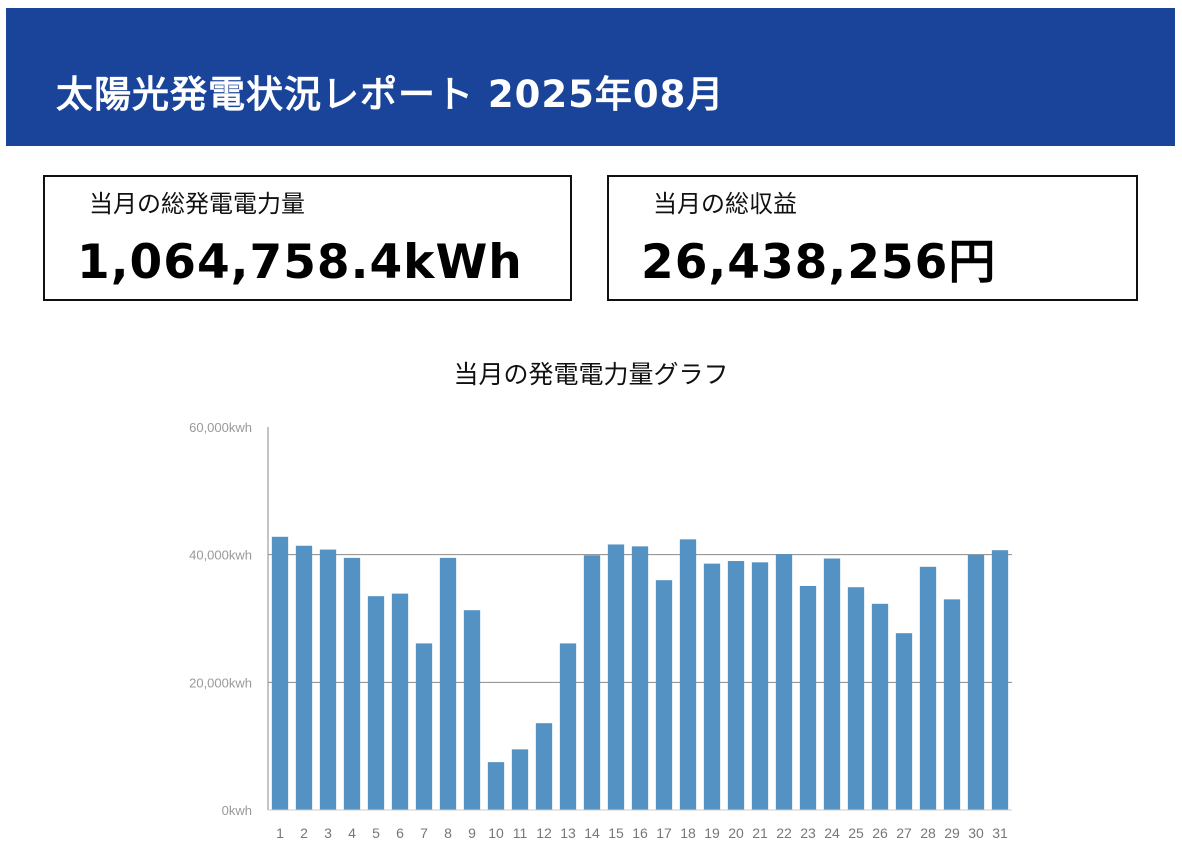  What do you see at coordinates (856, 833) in the screenshot?
I see `x-tick-label: 25` at bounding box center [856, 833].